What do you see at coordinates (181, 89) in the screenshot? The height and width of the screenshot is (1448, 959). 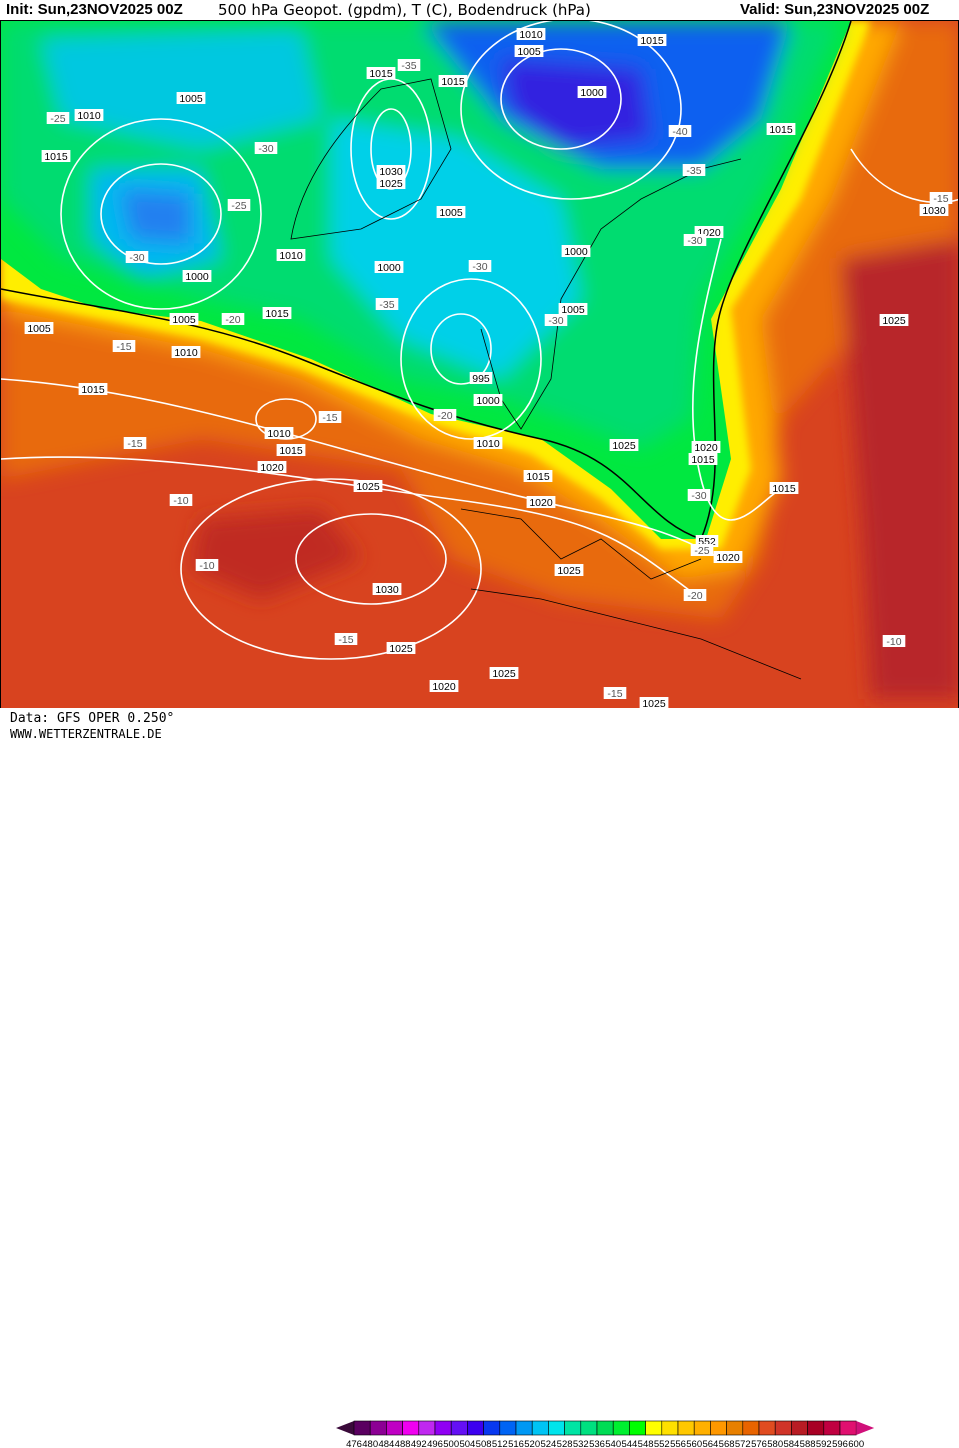 I see `field-cyan-nw` at bounding box center [181, 89].